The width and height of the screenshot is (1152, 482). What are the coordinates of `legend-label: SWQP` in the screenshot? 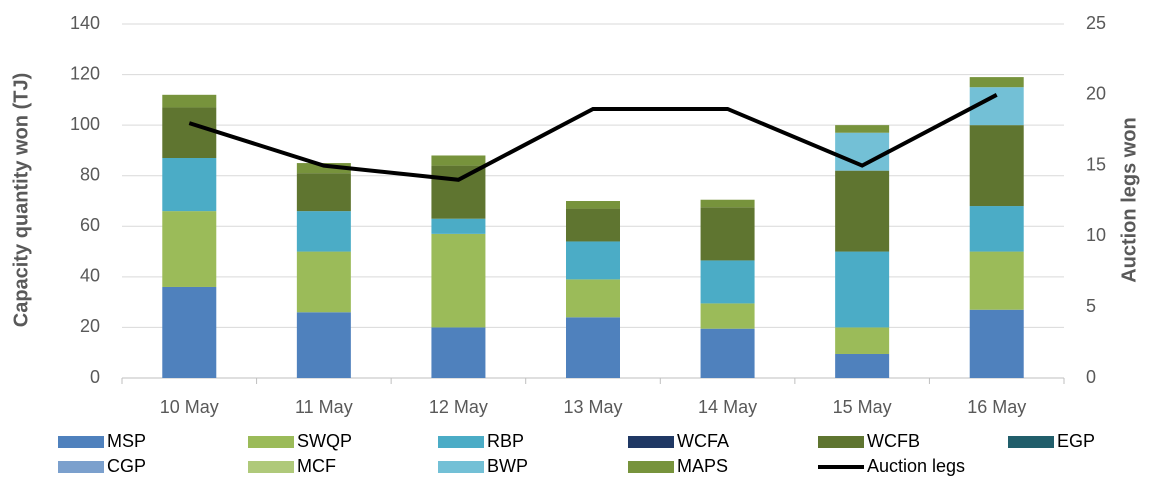 It's located at (324, 441).